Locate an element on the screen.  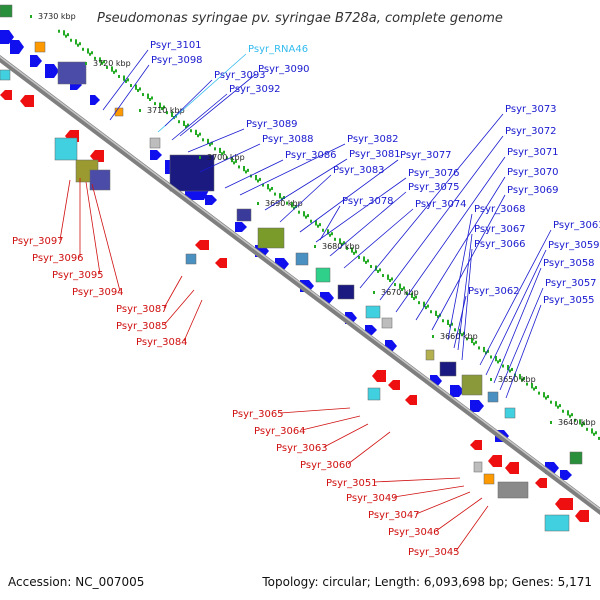
gene-label: Psyr_3065 is located at coordinates (258, 414).